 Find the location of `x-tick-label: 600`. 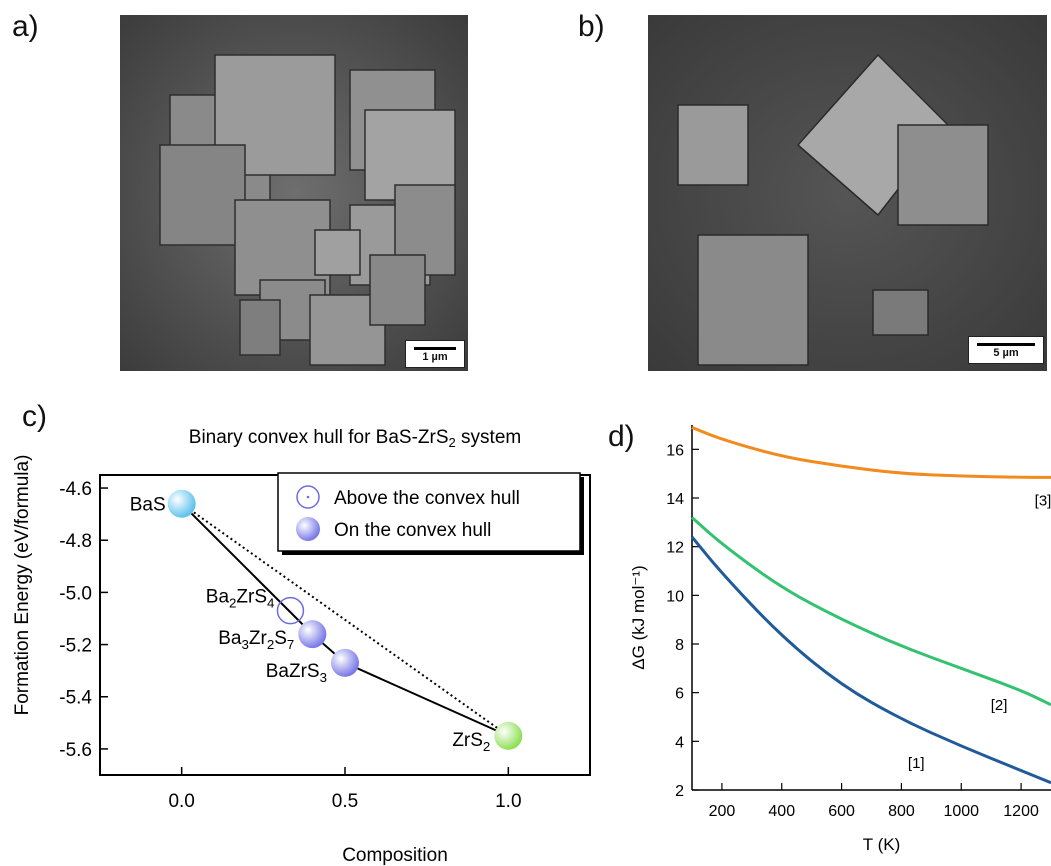

x-tick-label: 600 is located at coordinates (841, 811).